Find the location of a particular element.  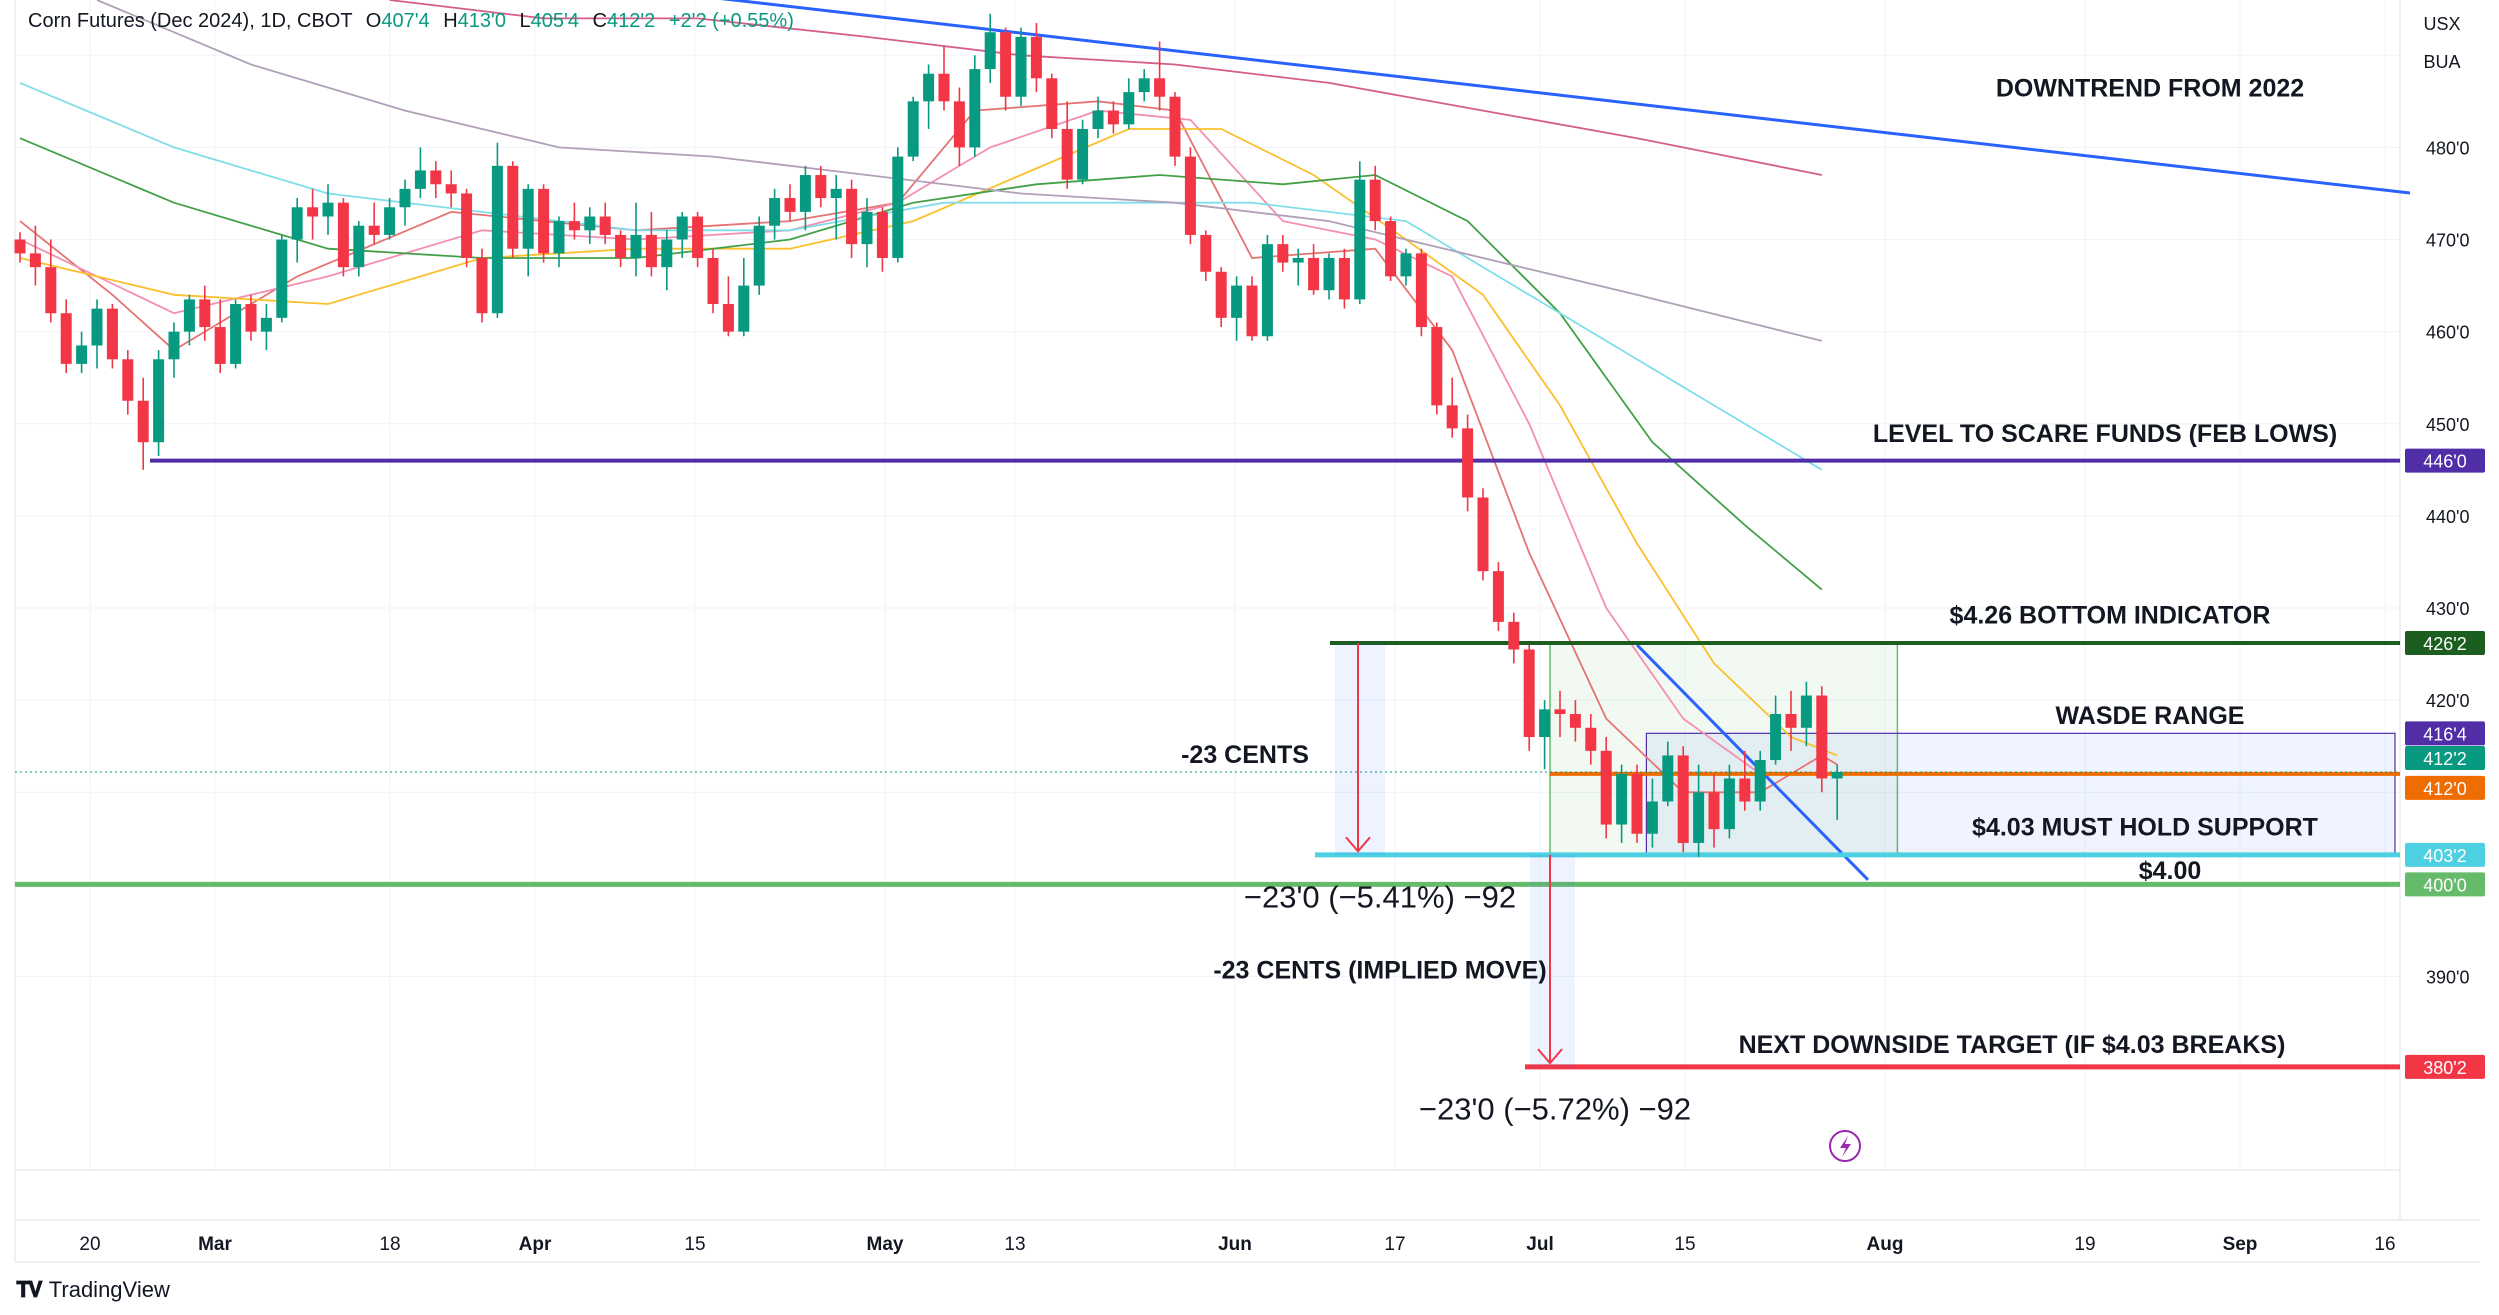

currency-button: USX is located at coordinates (2442, 24).